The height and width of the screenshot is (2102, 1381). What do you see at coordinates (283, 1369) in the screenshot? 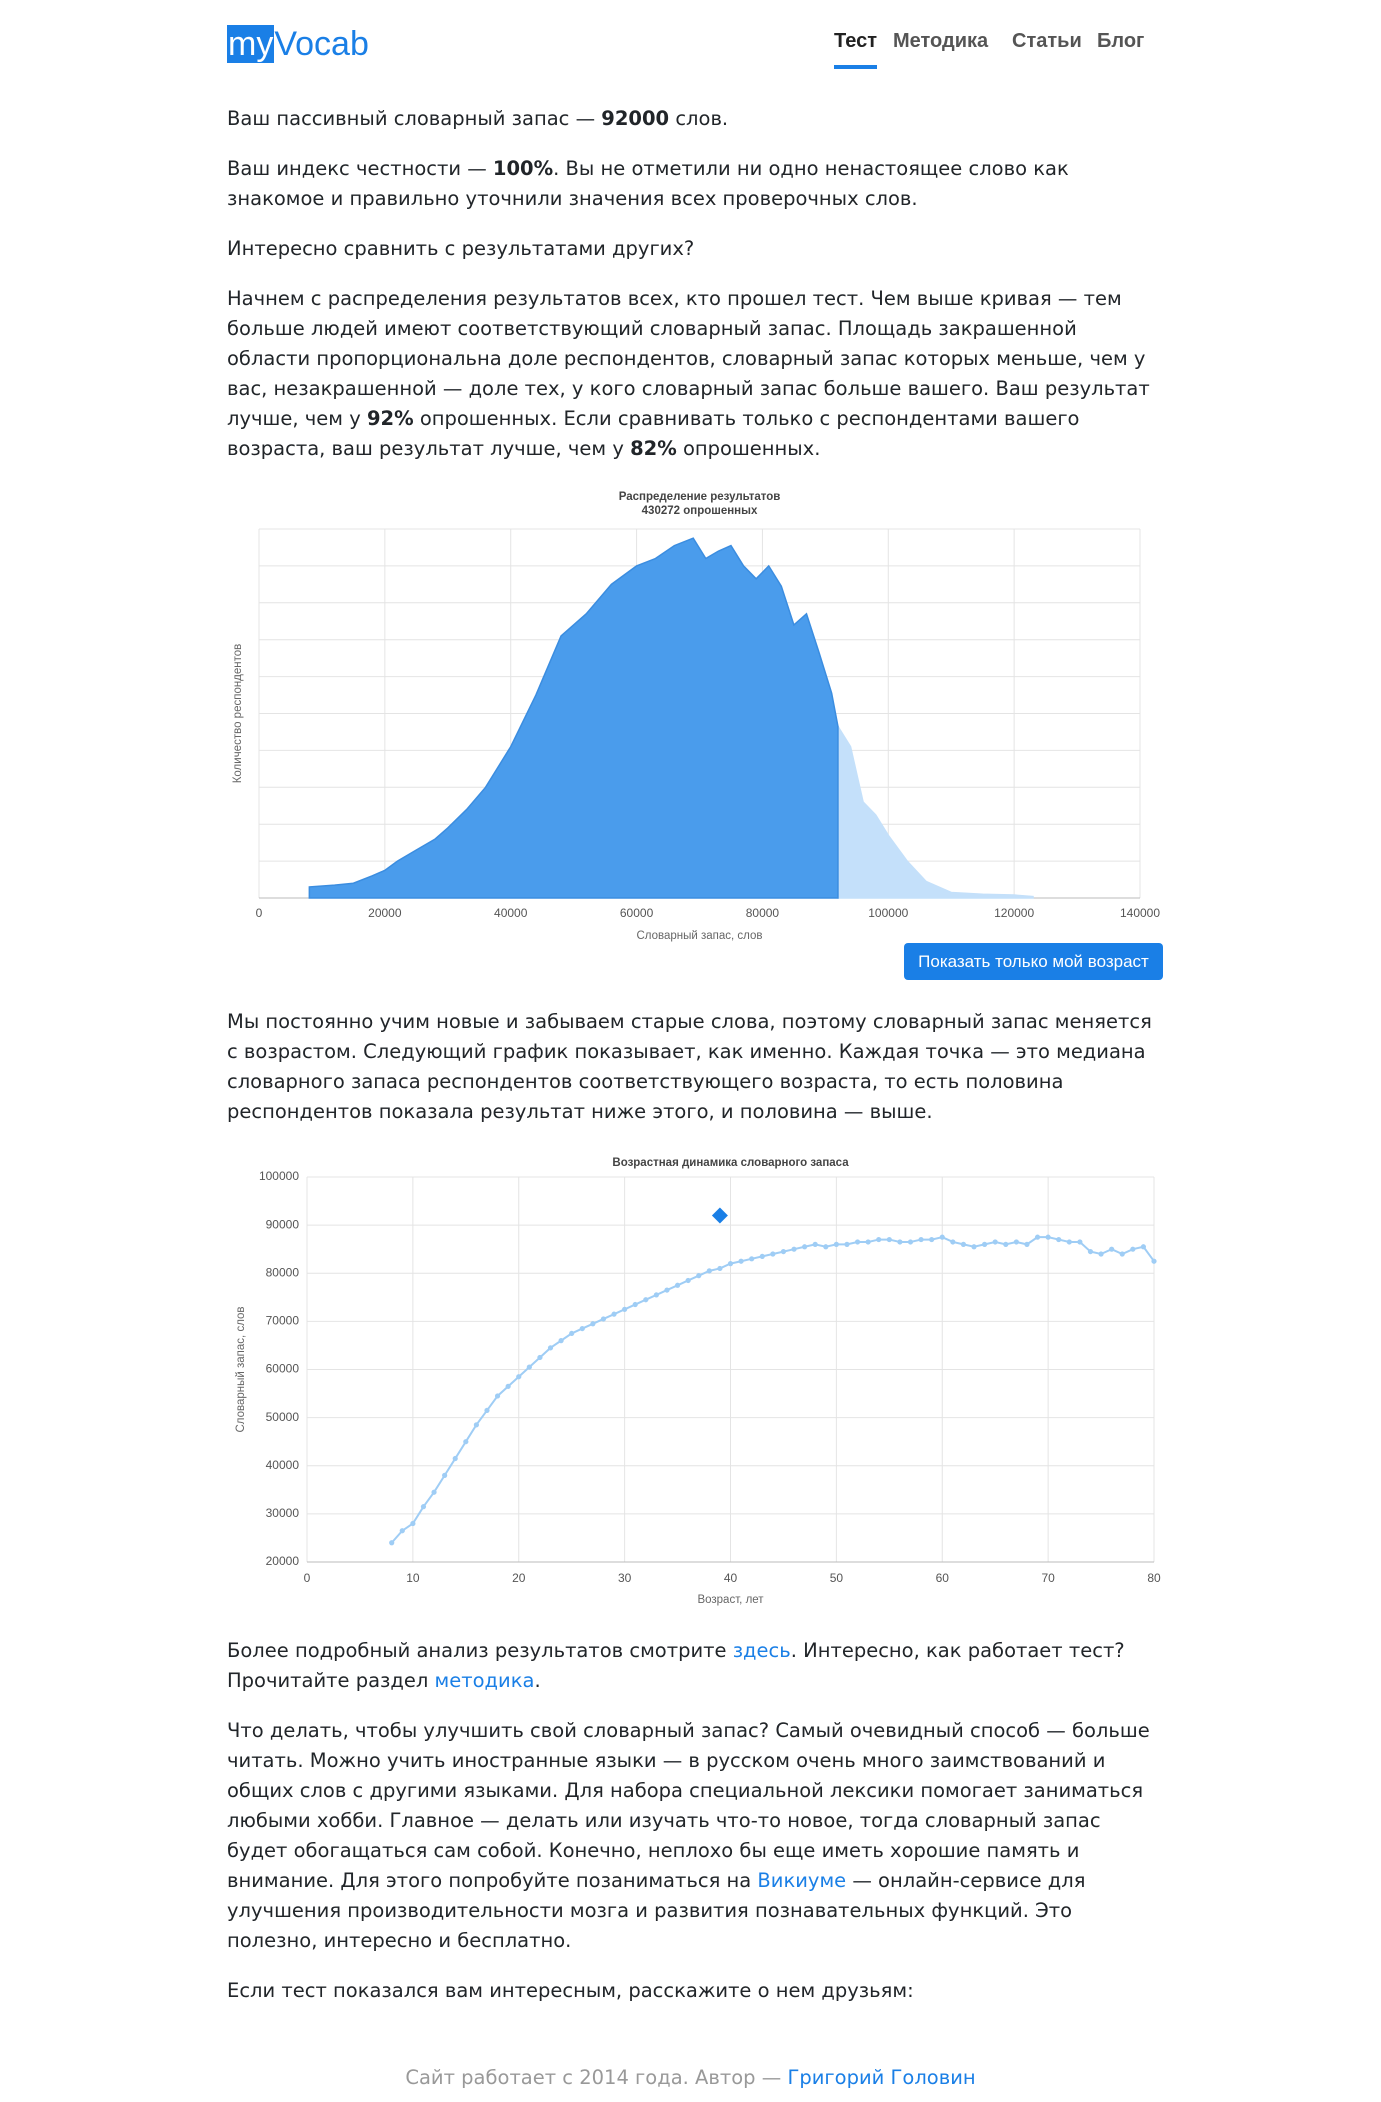
I see `y-tick-label: 60000` at bounding box center [283, 1369].